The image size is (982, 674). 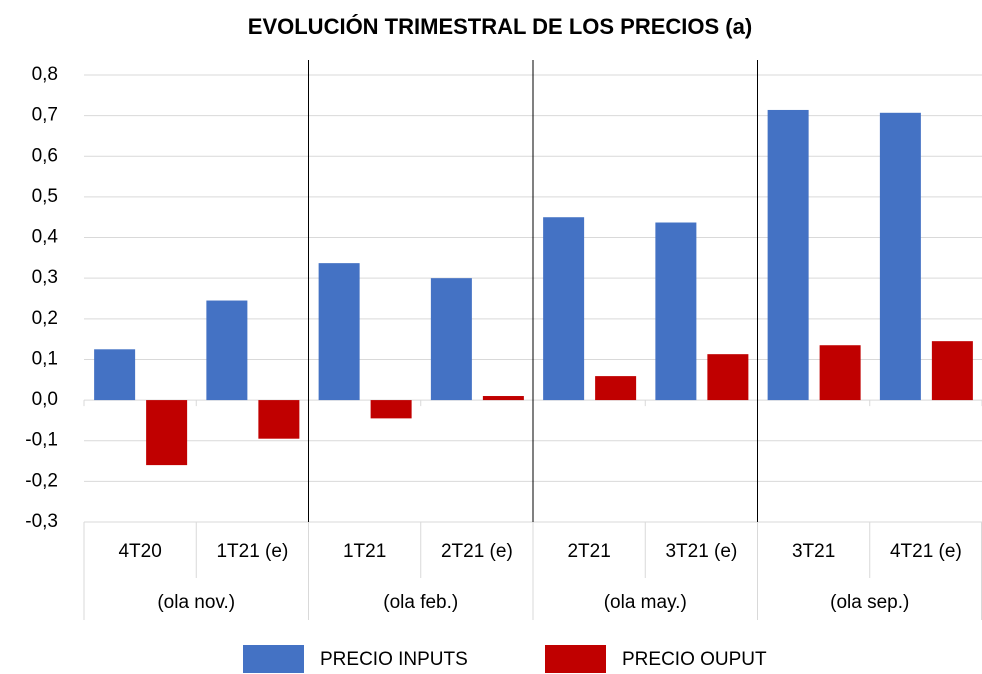 What do you see at coordinates (41, 440) in the screenshot?
I see `y-tick-label: -0,1` at bounding box center [41, 440].